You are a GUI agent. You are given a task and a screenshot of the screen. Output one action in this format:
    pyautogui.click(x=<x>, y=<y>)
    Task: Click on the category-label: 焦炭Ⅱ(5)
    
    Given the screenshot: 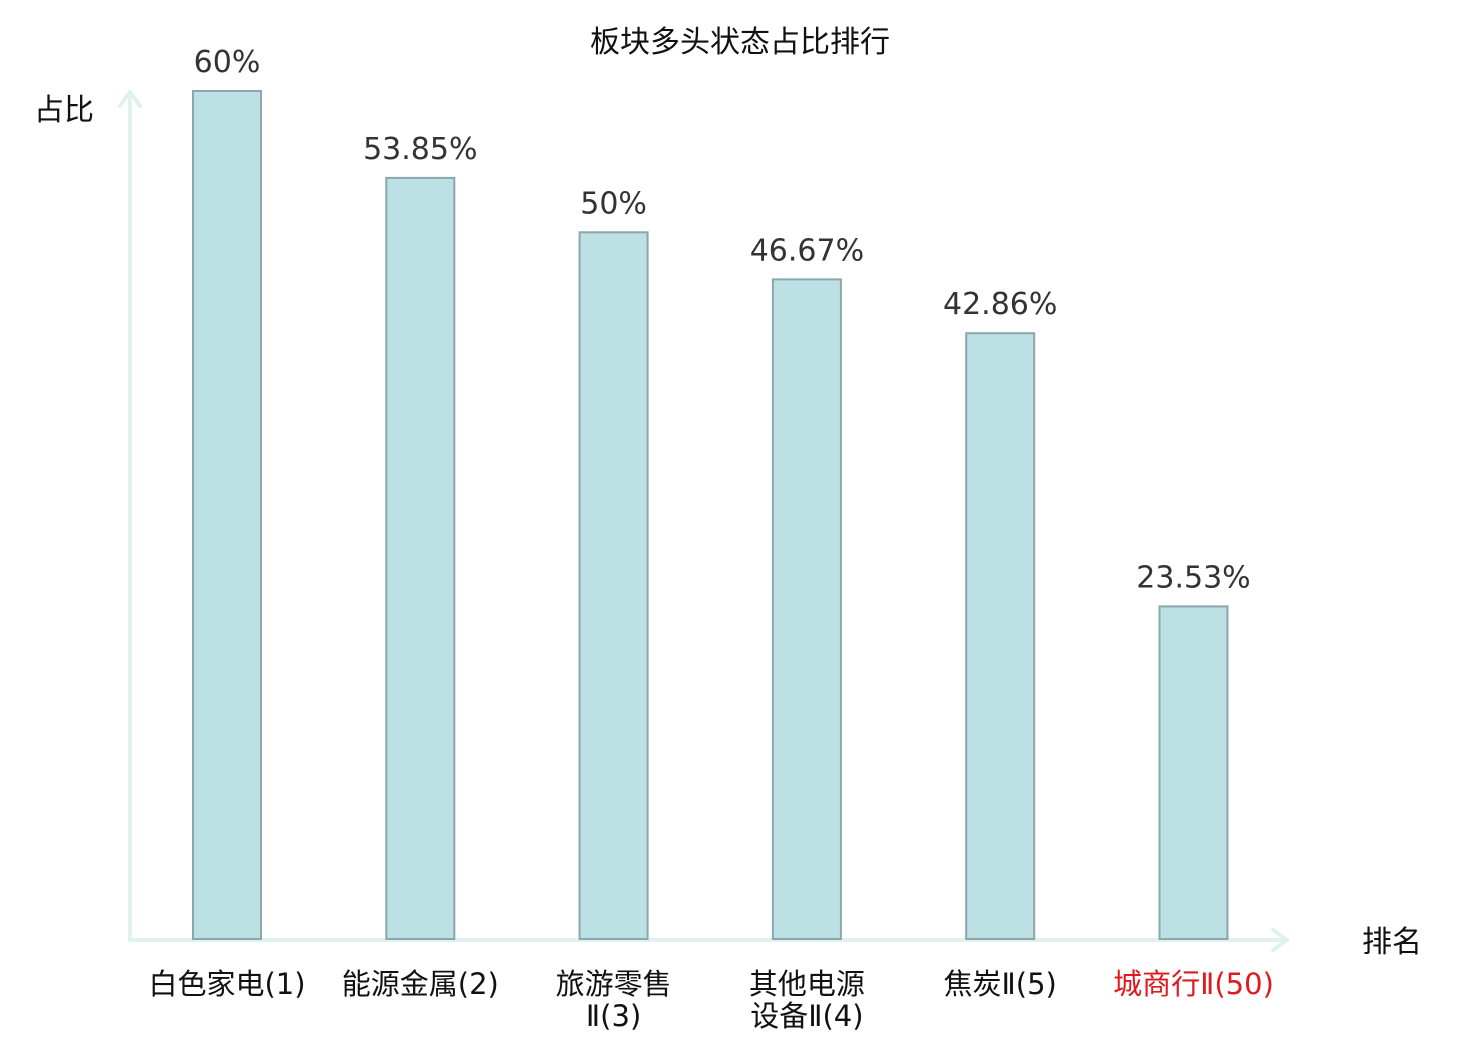 What is the action you would take?
    pyautogui.click(x=1000, y=984)
    